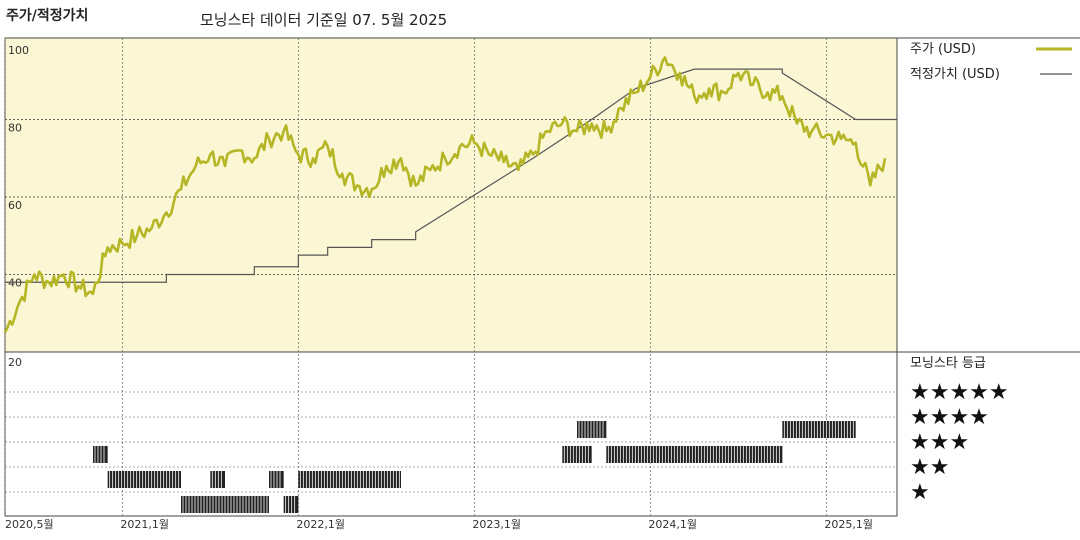 The width and height of the screenshot is (1080, 540). I want to click on legend-three-stars: ★★★, so click(939, 442).